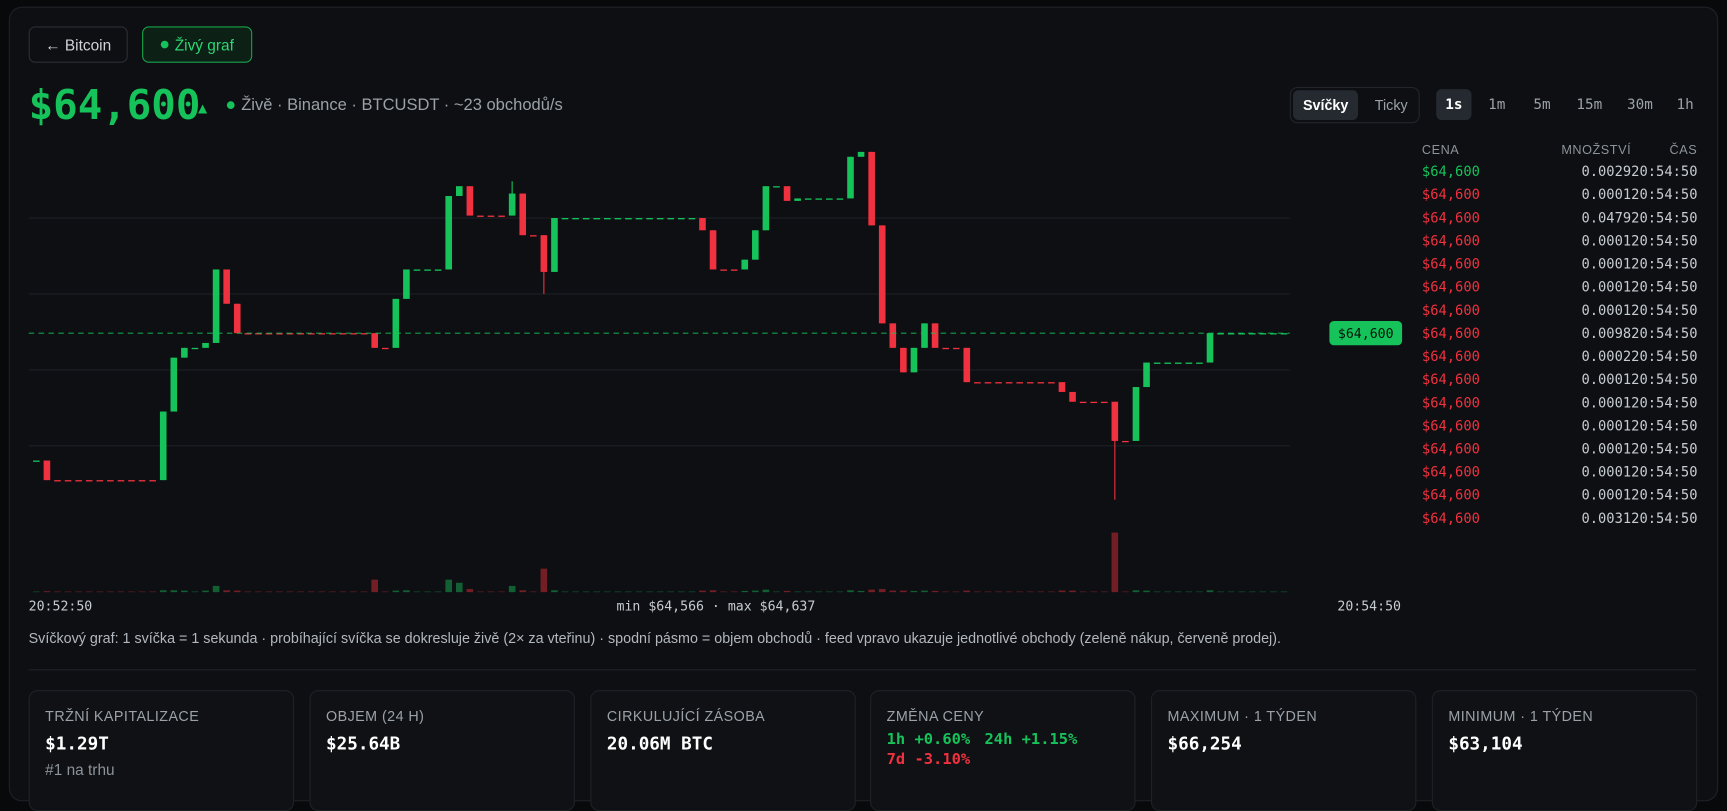 The height and width of the screenshot is (811, 1727). I want to click on stat-card: CIRKULUJÍCÍ ZÁSOBA 20.06M BTC, so click(723, 750).